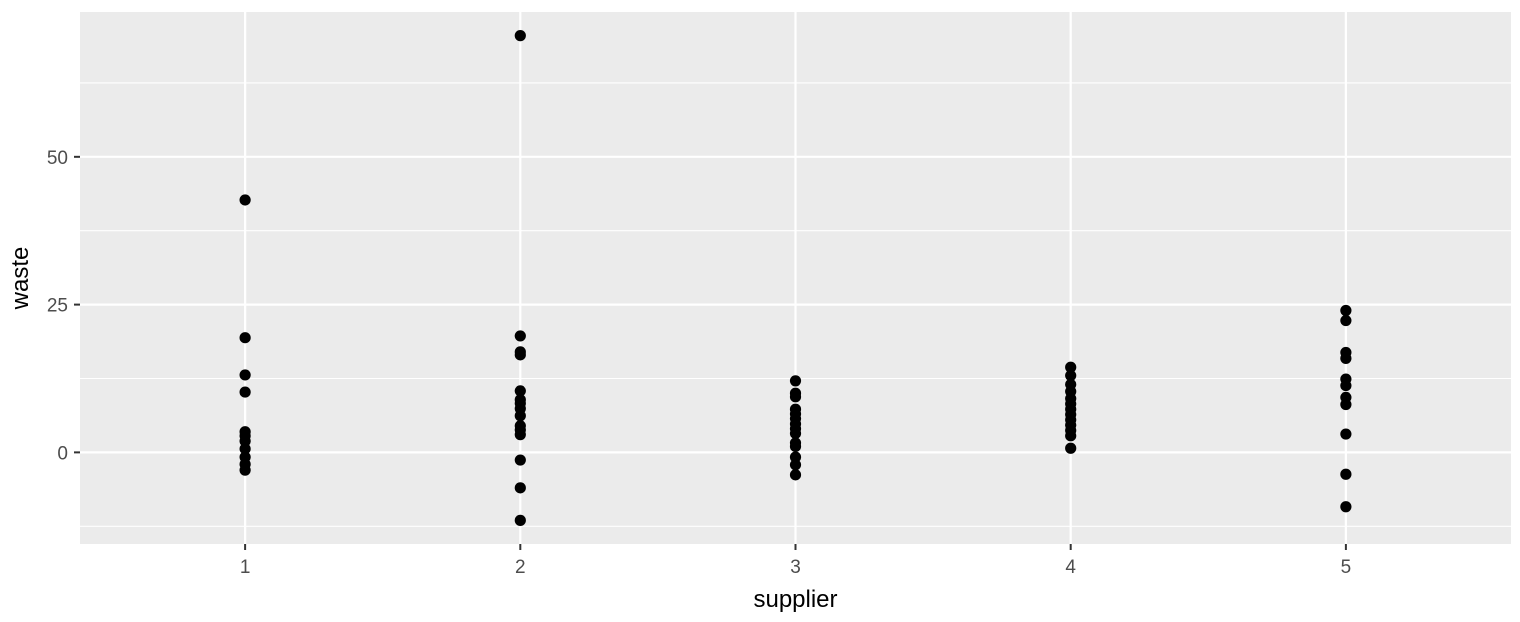 The height and width of the screenshot is (622, 1520). Describe the element at coordinates (520, 567) in the screenshot. I see `x-tick-label: 2` at that location.